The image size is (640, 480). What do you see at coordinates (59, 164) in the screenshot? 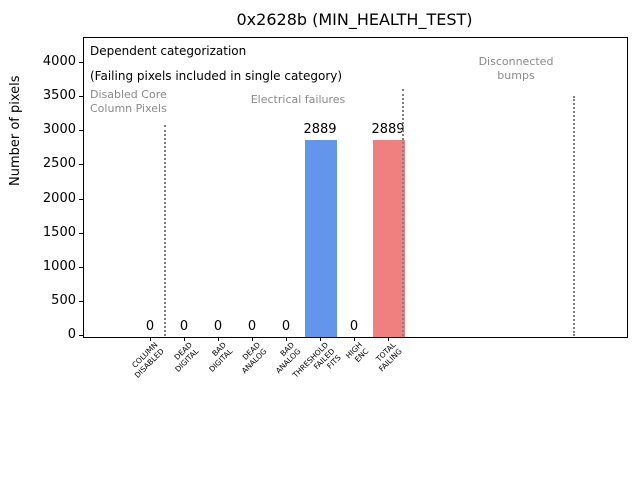
I see `y-tick-label: 2500` at bounding box center [59, 164].